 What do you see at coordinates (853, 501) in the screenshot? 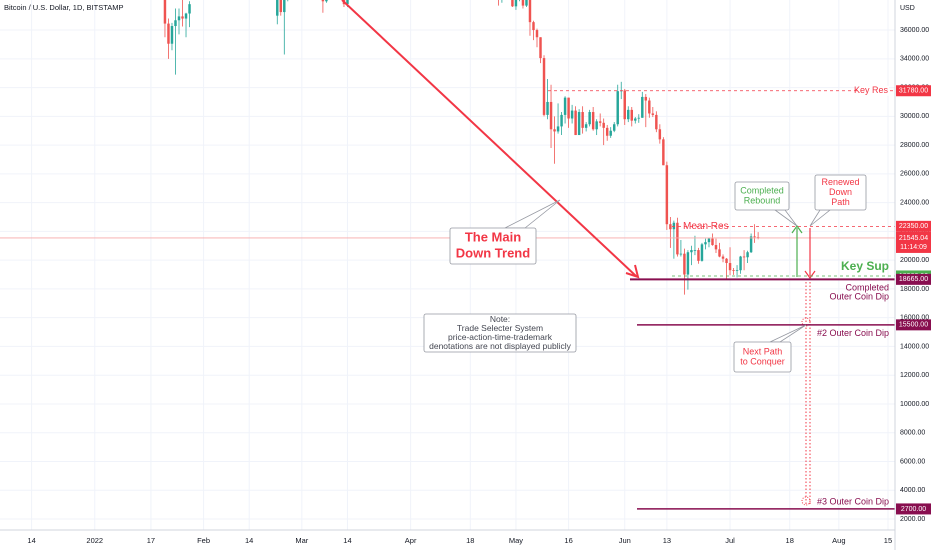
I see `level-text: #3 Outer Coin Dip` at bounding box center [853, 501].